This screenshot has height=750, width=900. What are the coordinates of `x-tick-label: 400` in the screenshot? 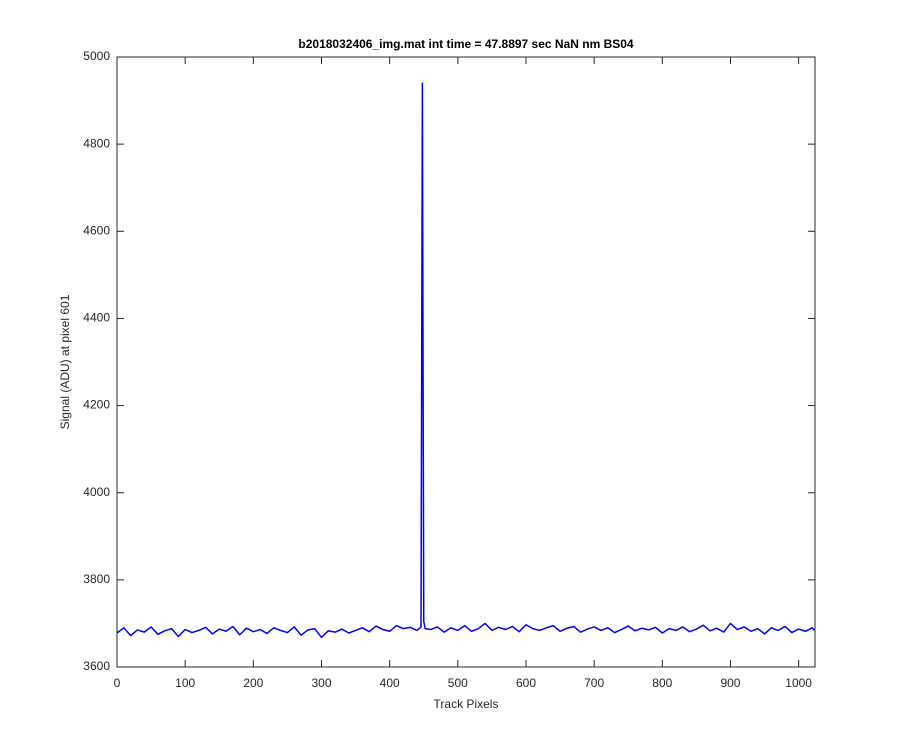 It's located at (390, 683).